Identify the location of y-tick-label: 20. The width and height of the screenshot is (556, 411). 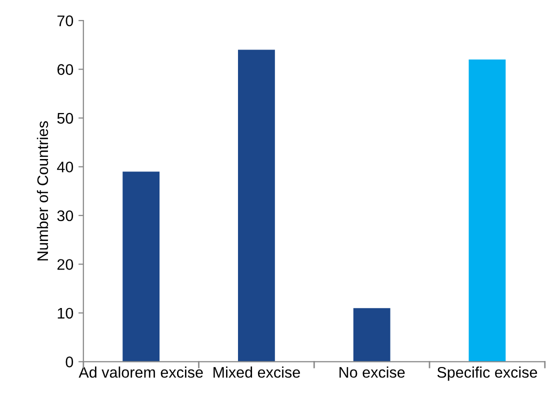
(65, 264).